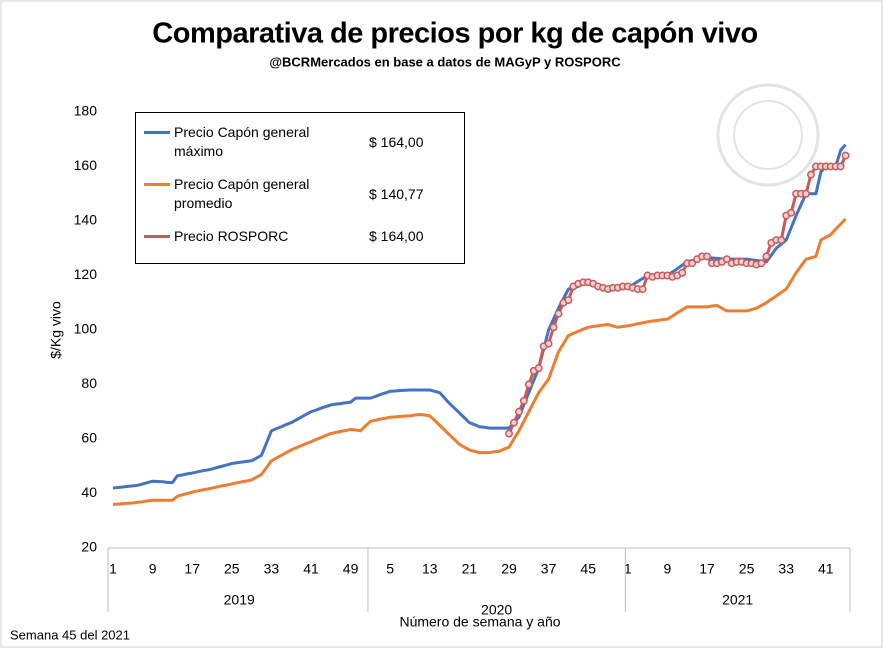 This screenshot has height=648, width=883. I want to click on x-tick-label: 29, so click(509, 569).